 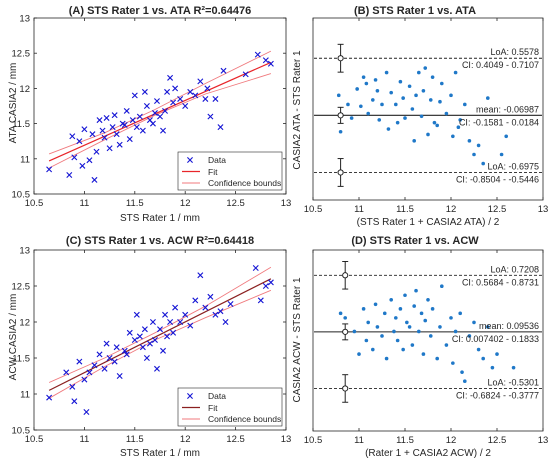 I want to click on panel-c-upper-bound, so click(x=160, y=324).